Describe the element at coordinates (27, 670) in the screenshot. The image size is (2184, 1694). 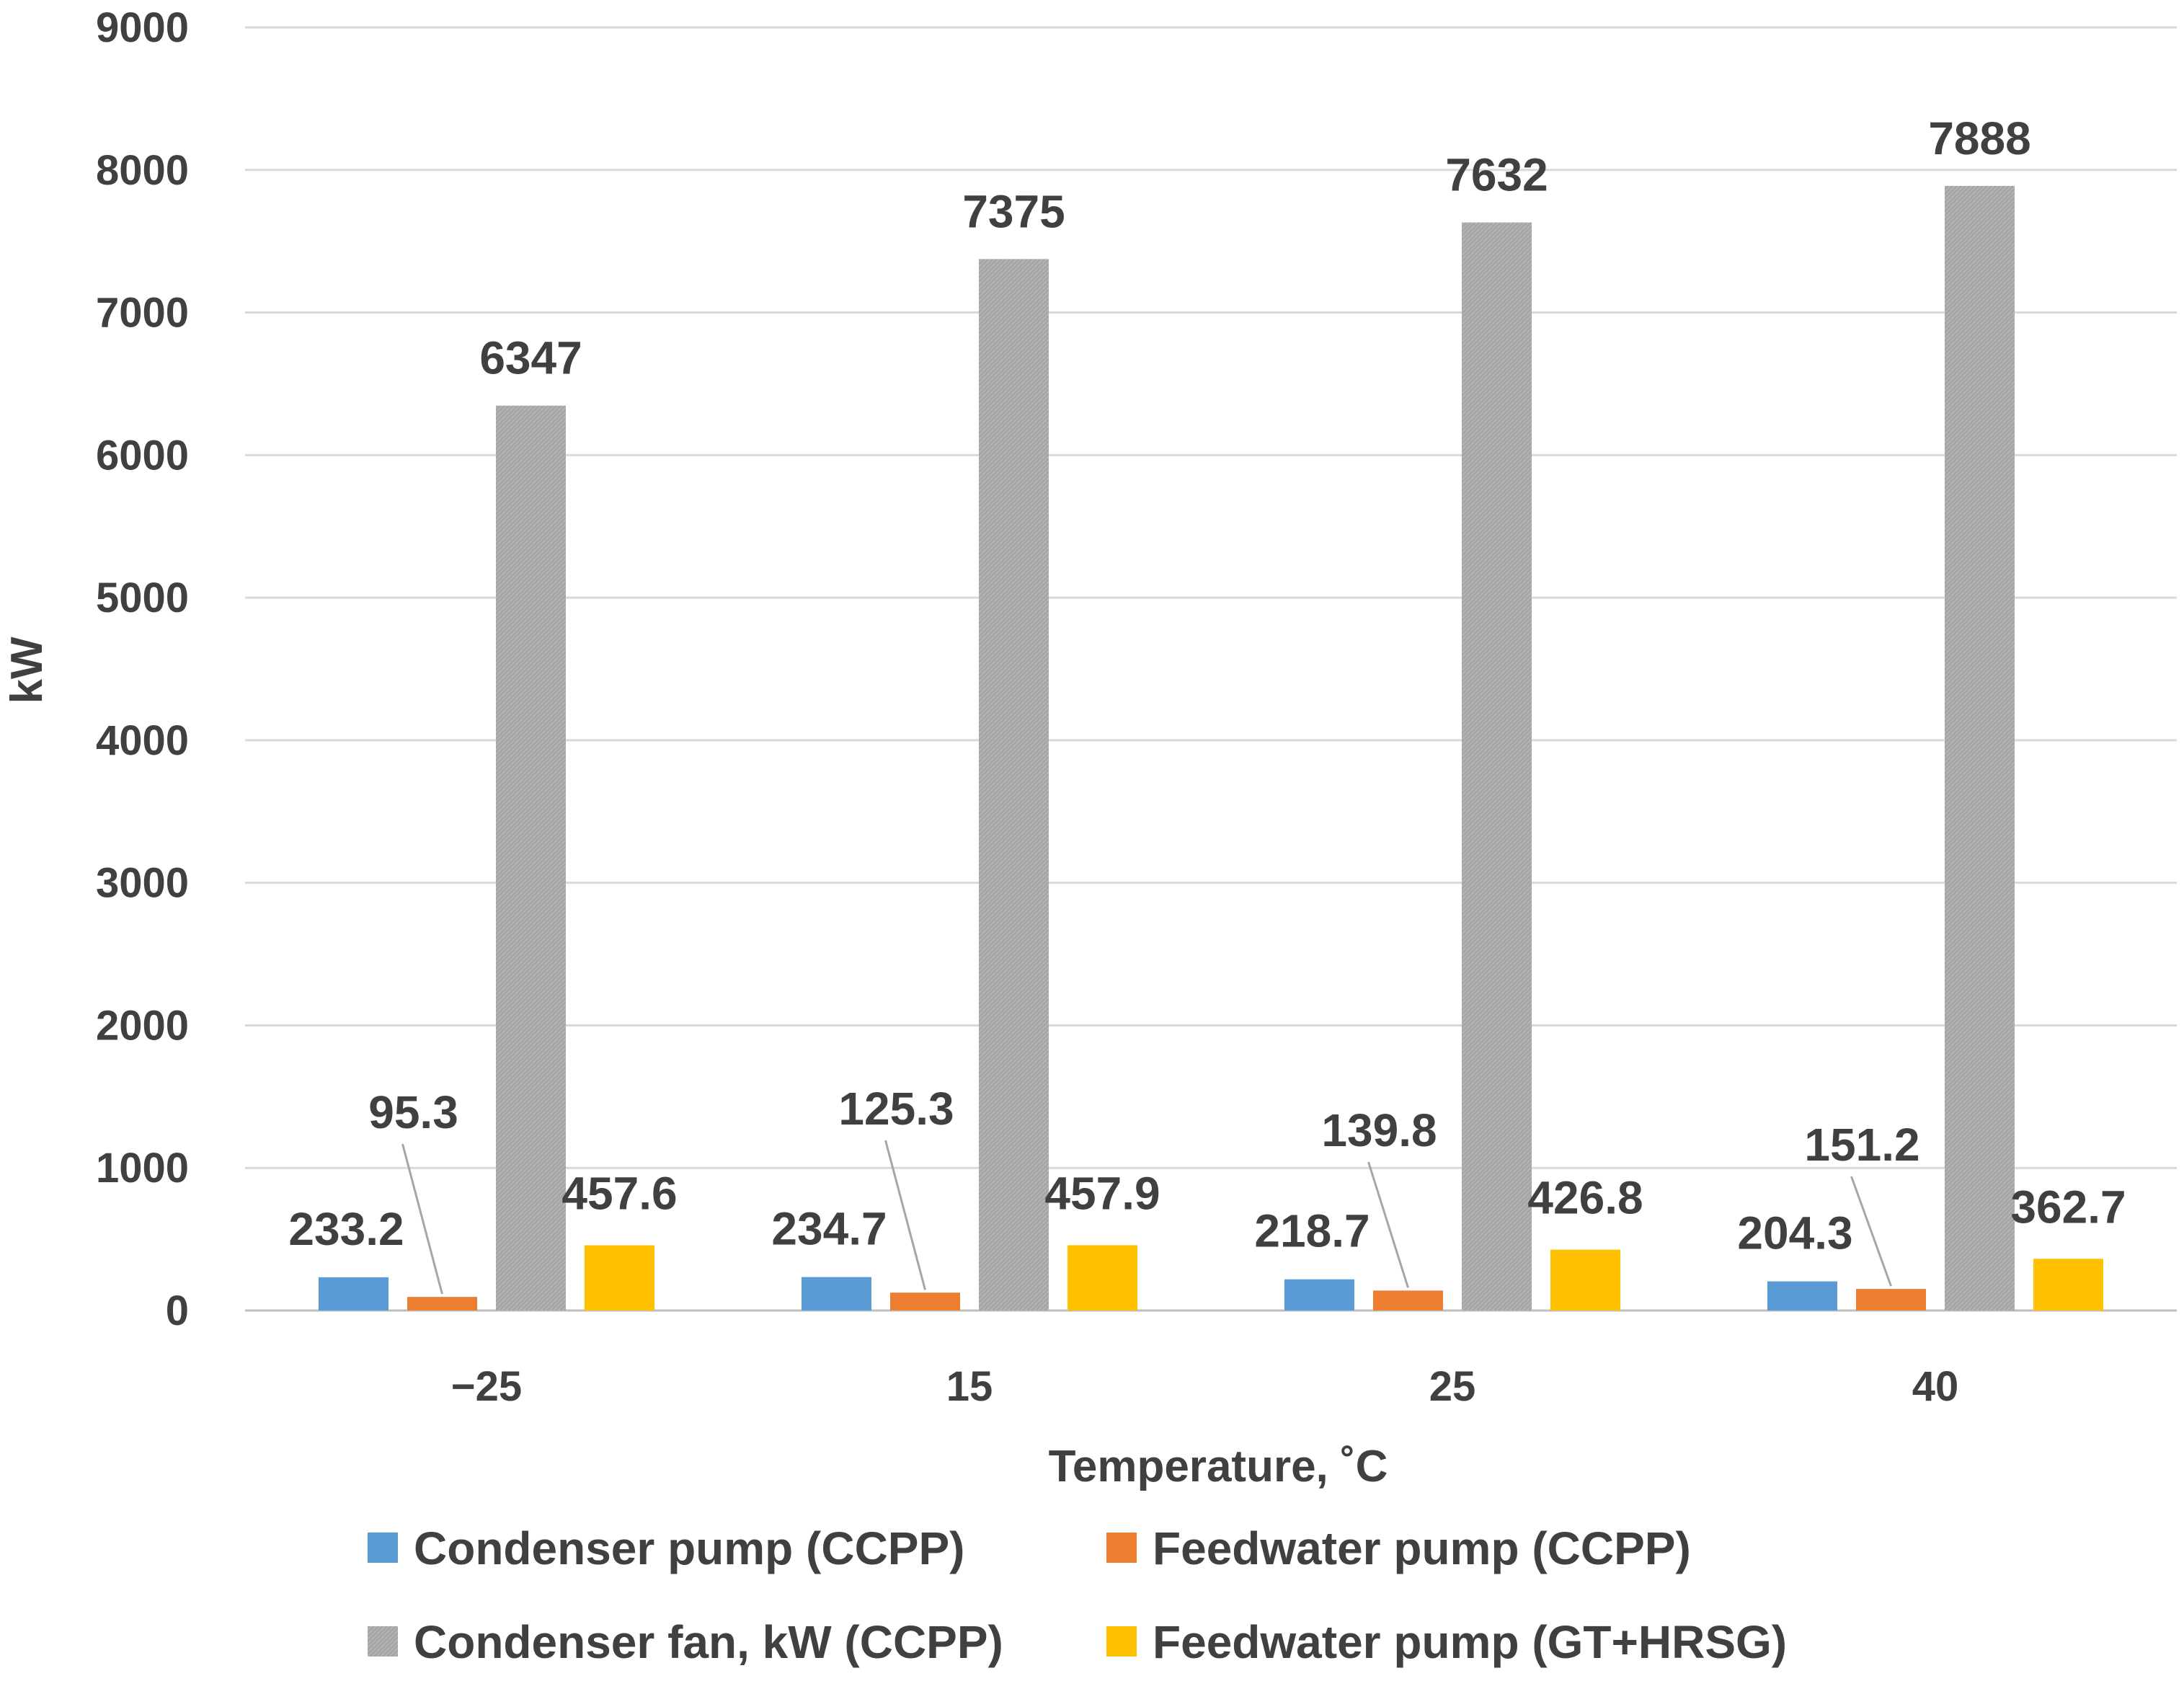
I see `y-axis-title: kW` at that location.